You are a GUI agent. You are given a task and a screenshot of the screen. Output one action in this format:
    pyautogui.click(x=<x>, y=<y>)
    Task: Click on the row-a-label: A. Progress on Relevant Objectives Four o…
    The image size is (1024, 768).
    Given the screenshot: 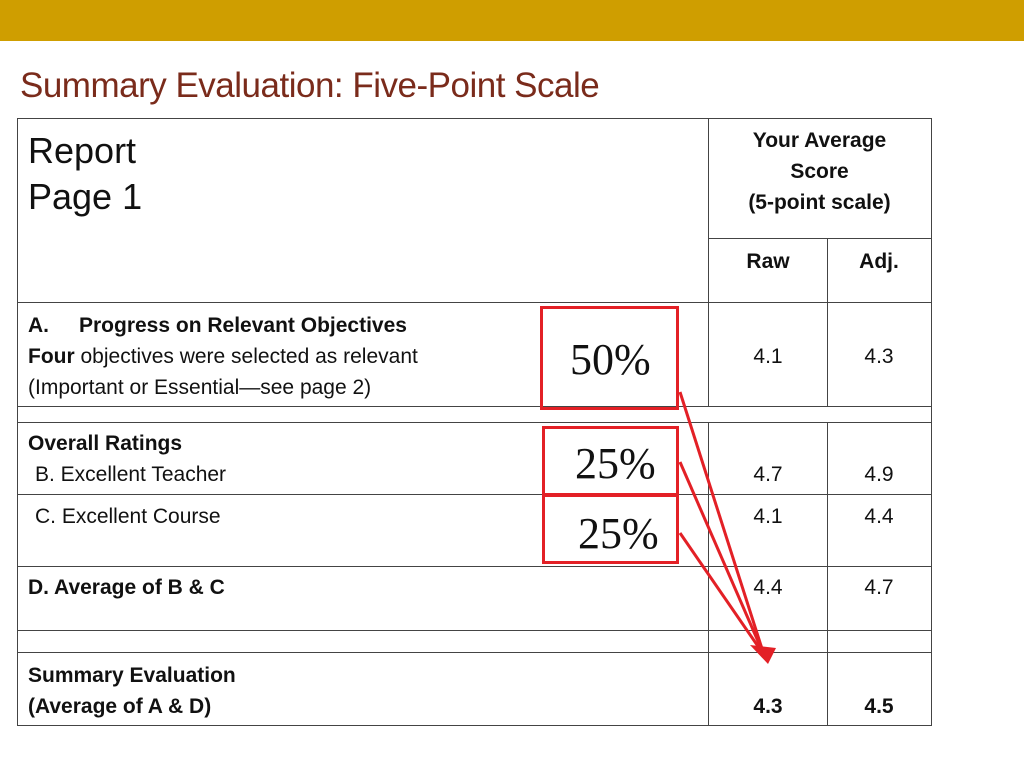 What is the action you would take?
    pyautogui.click(x=288, y=356)
    